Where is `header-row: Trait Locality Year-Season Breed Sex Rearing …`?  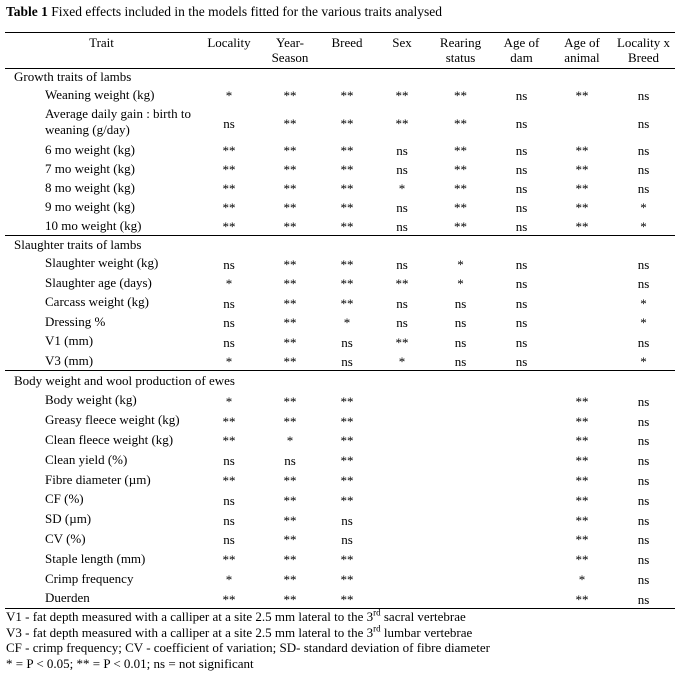
header-row: Trait Locality Year-Season Breed Sex Rearing … is located at coordinates (340, 50).